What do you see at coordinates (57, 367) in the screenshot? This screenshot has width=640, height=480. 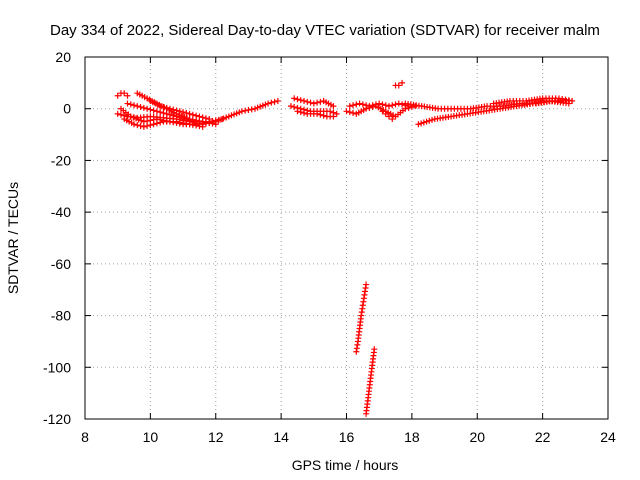 I see `y-tick-label: -100` at bounding box center [57, 367].